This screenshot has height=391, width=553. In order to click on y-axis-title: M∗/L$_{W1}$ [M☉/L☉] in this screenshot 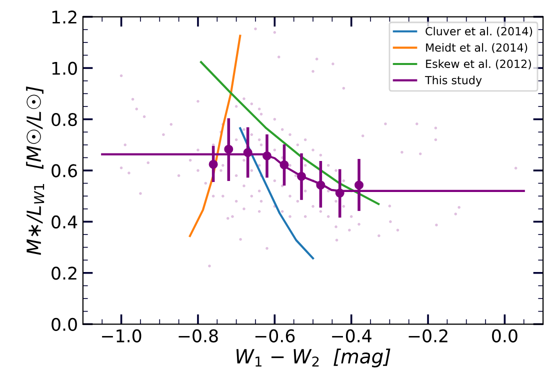, I will do `click(35, 170)`.